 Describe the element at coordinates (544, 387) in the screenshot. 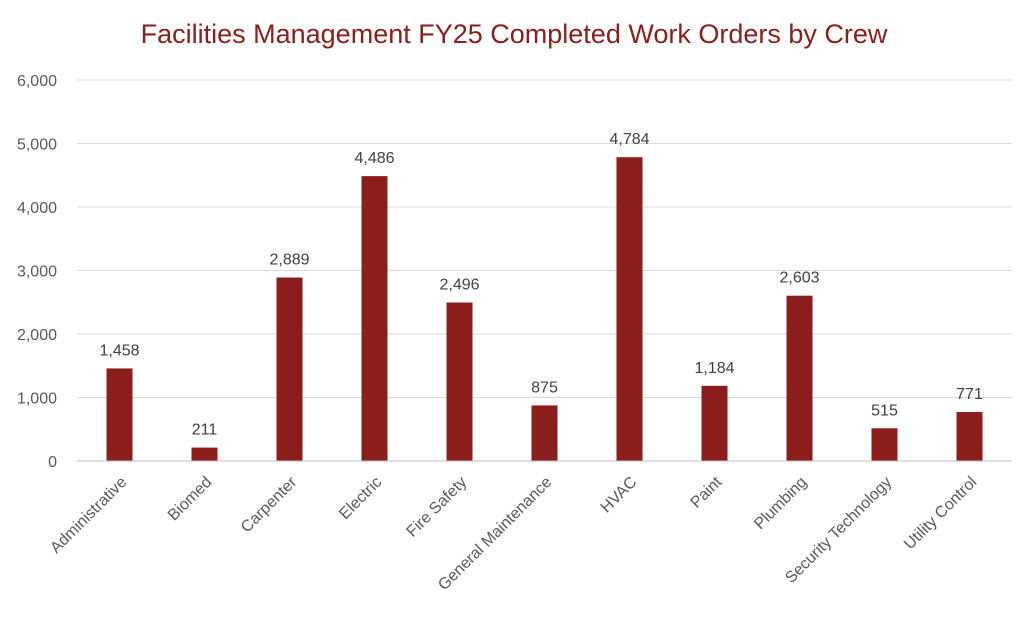

I see `data-label: 875` at that location.